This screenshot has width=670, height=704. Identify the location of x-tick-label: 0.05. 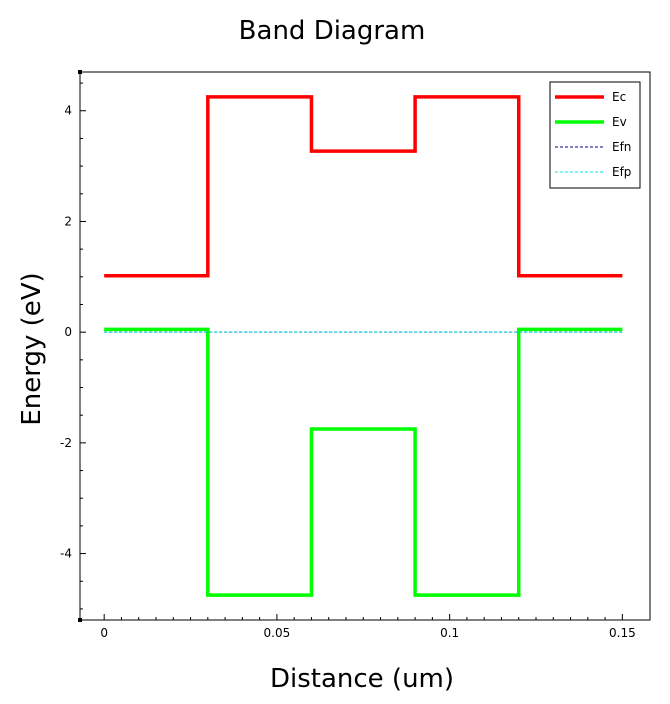
(277, 633).